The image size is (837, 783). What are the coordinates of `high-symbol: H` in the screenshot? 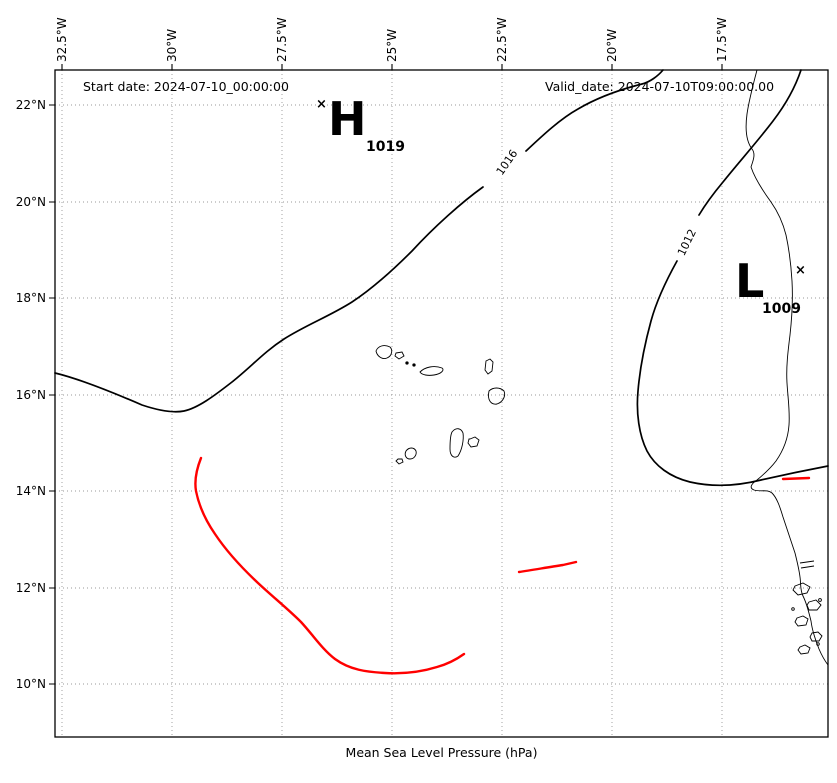 It's located at (347, 119).